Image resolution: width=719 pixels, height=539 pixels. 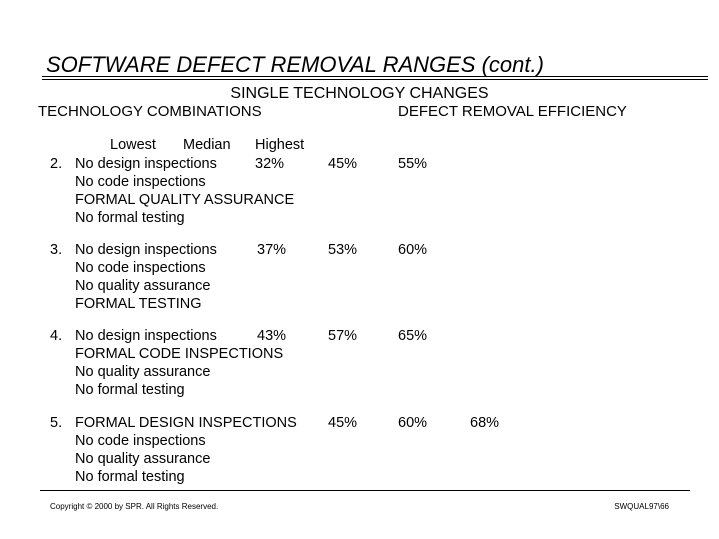 What do you see at coordinates (295, 64) in the screenshot?
I see `title: SOFTWARE DEFECT REMOVAL RANGES (cont.)` at bounding box center [295, 64].